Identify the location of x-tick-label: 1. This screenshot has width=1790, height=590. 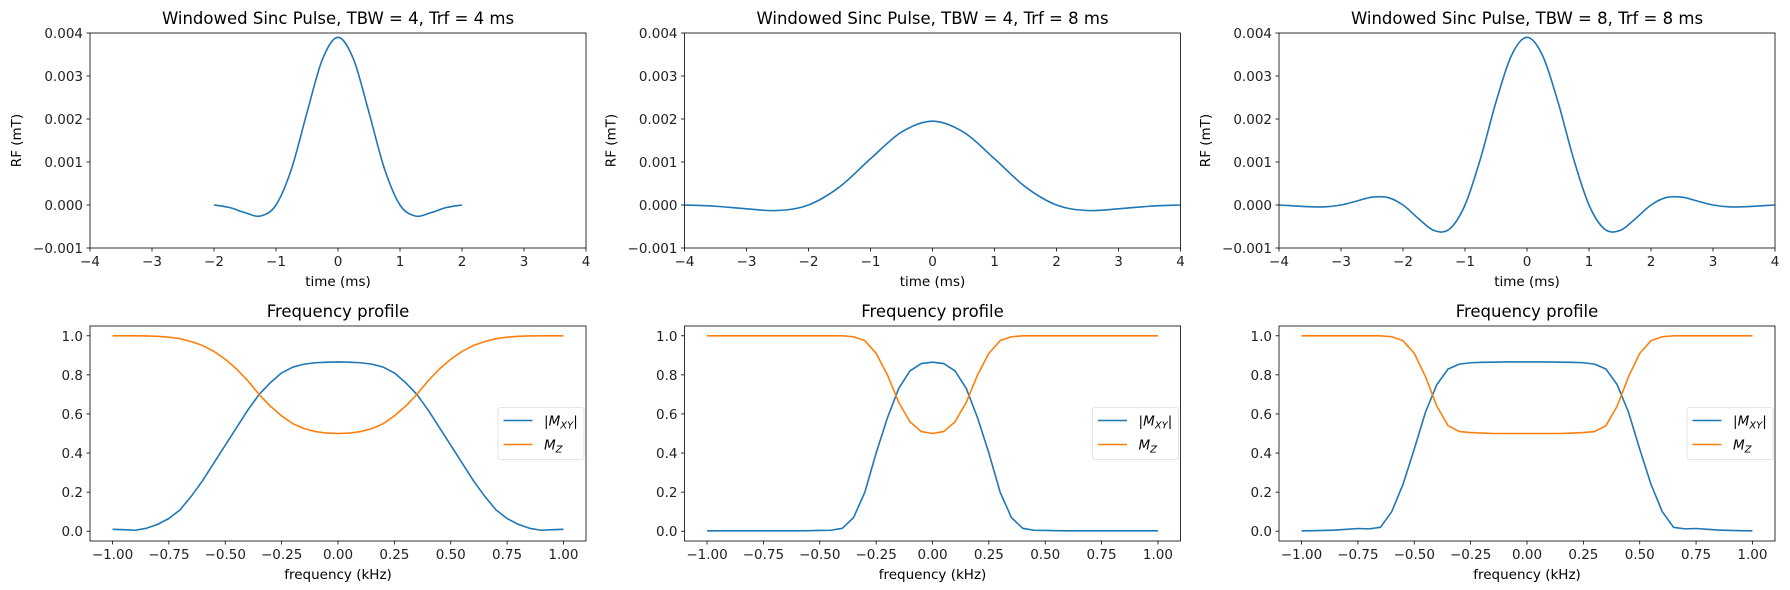
(400, 262).